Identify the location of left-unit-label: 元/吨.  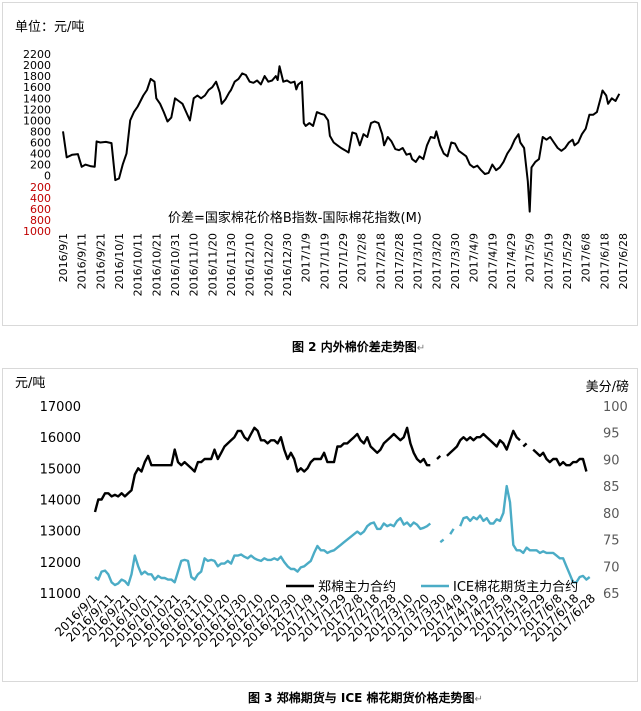
(30, 383).